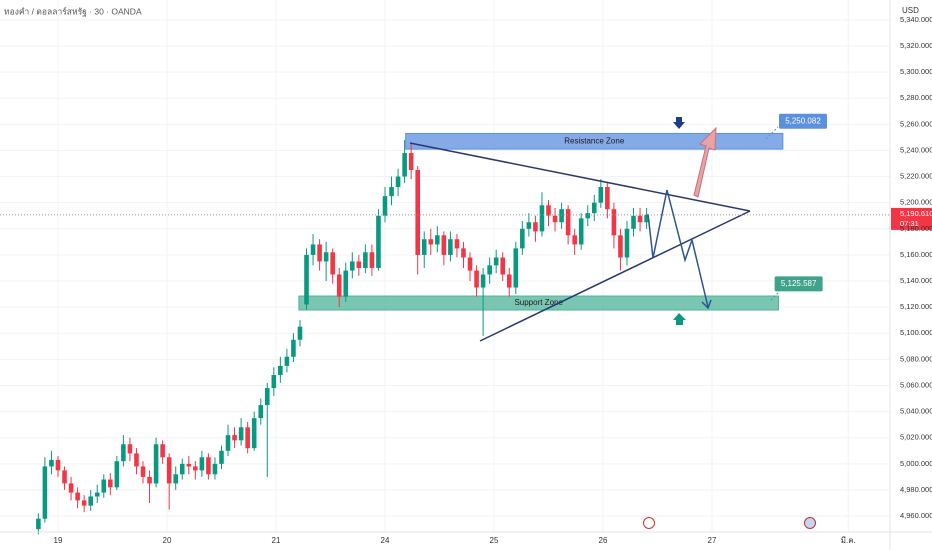  I want to click on price-callout-label: 5,250.082, so click(803, 120).